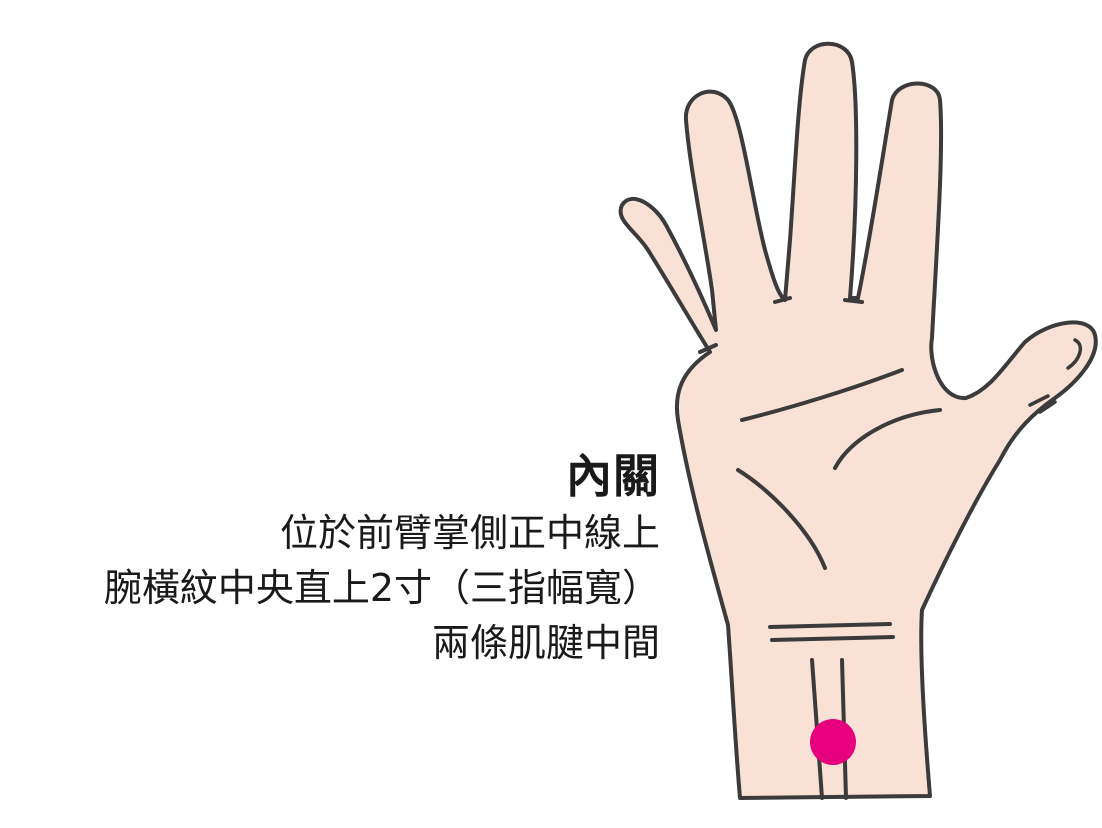 The image size is (1102, 828). Describe the element at coordinates (1055, 376) in the screenshot. I see `thumb-crease` at that location.